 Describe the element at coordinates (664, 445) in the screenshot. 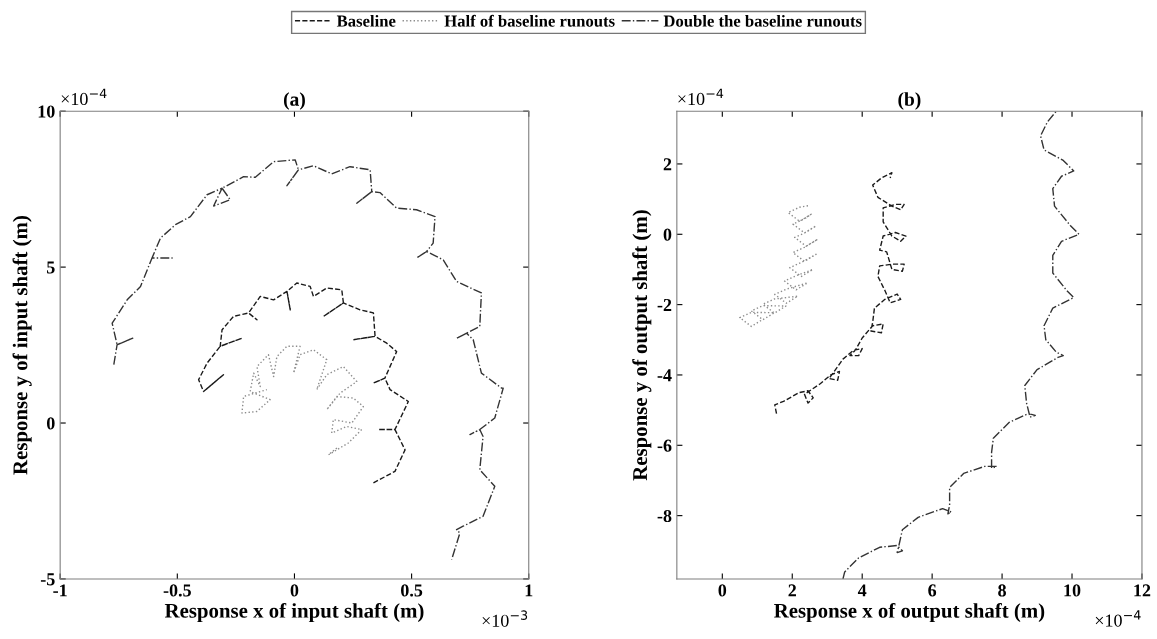

I see `y-tick-label: -6` at that location.